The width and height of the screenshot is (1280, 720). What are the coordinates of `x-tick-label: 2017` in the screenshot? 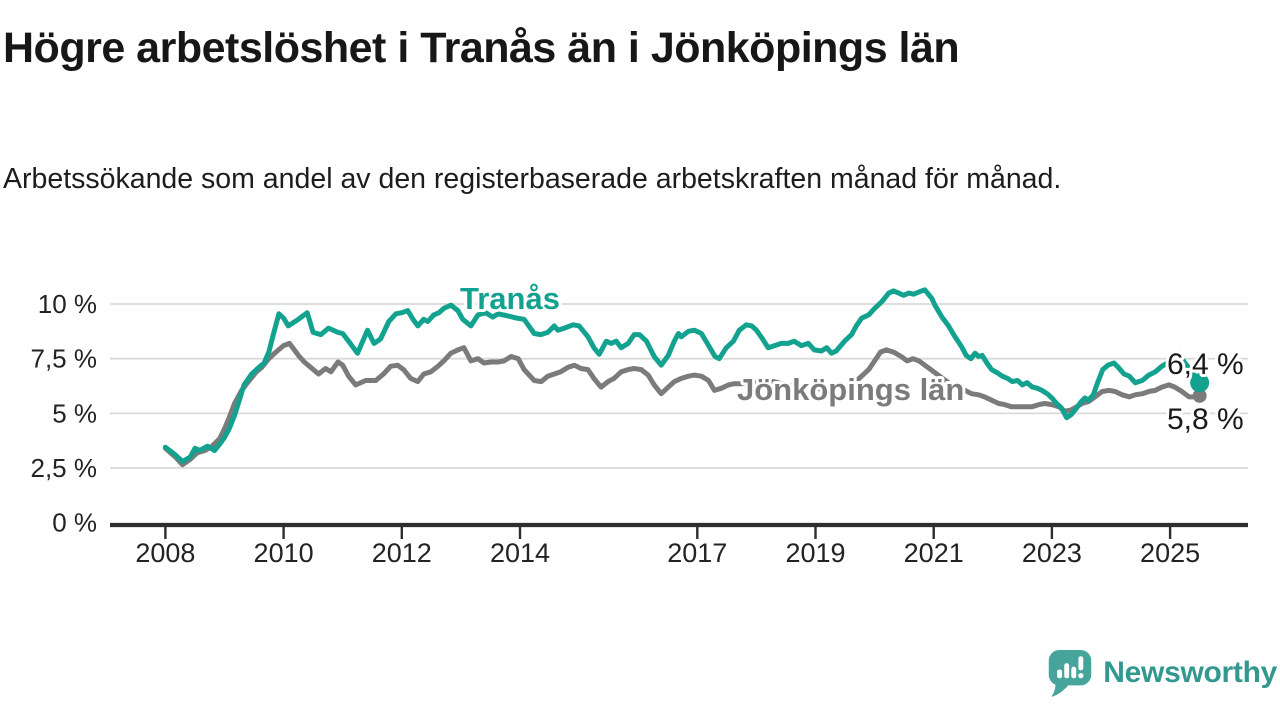 It's located at (697, 553).